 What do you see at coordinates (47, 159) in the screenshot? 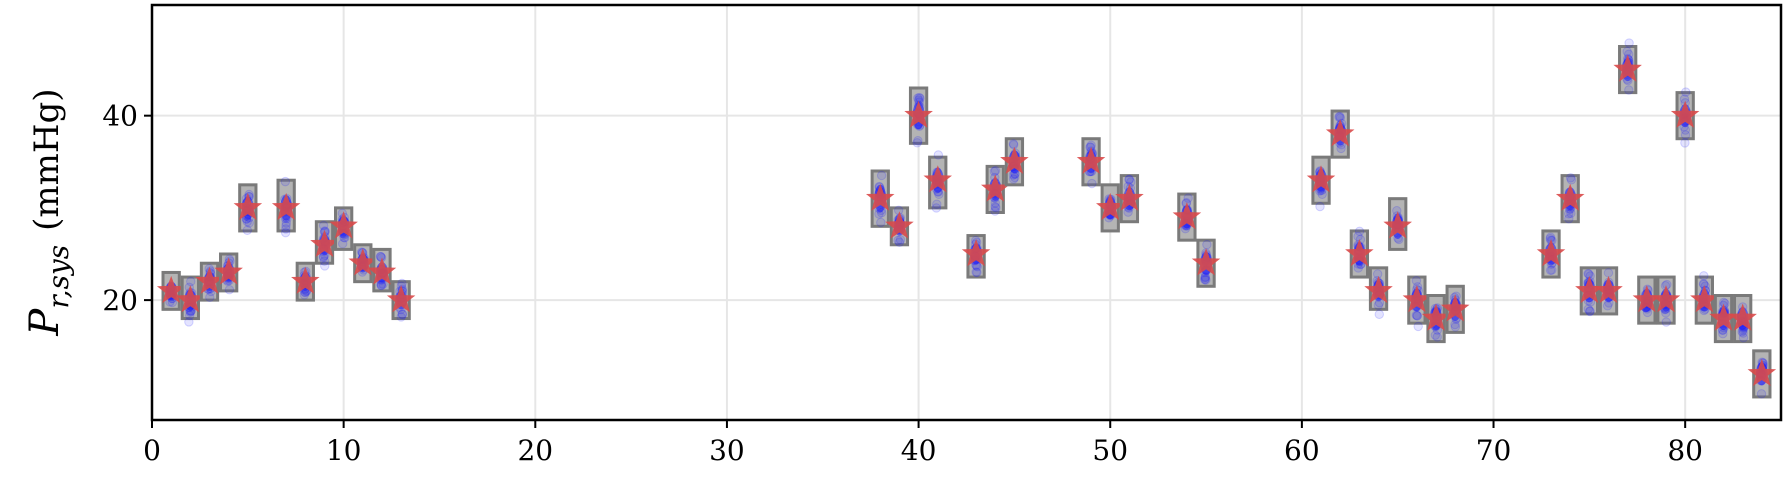
I see `y-axis-unit: (mmHg)` at bounding box center [47, 159].